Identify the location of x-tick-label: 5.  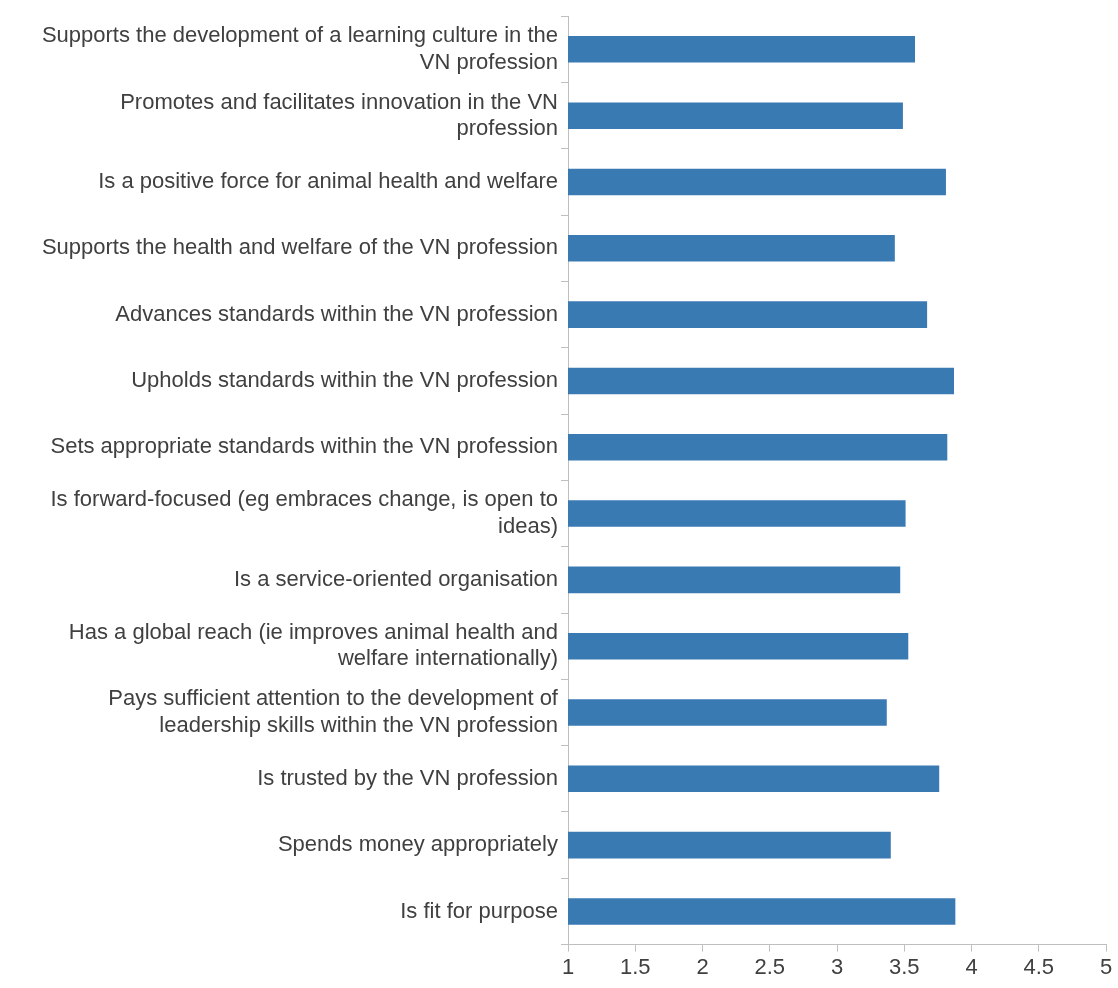
(1106, 966).